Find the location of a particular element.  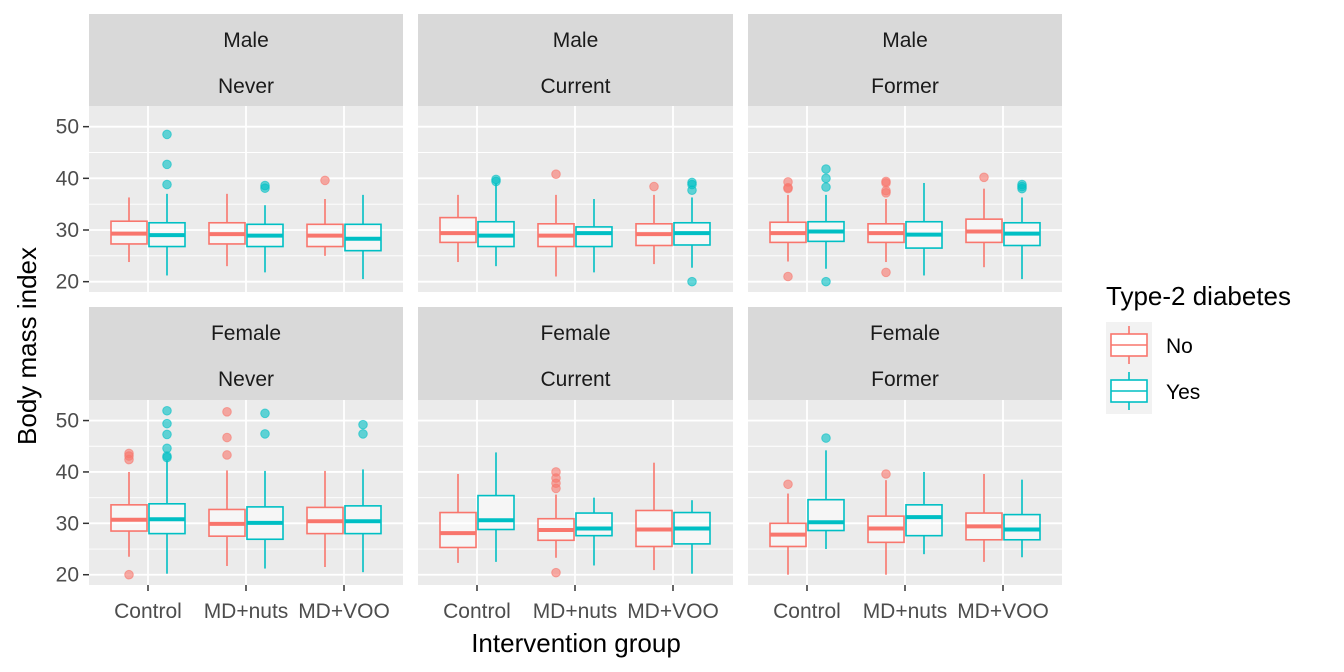

facet-strip-label-smoking: Current is located at coordinates (575, 86).